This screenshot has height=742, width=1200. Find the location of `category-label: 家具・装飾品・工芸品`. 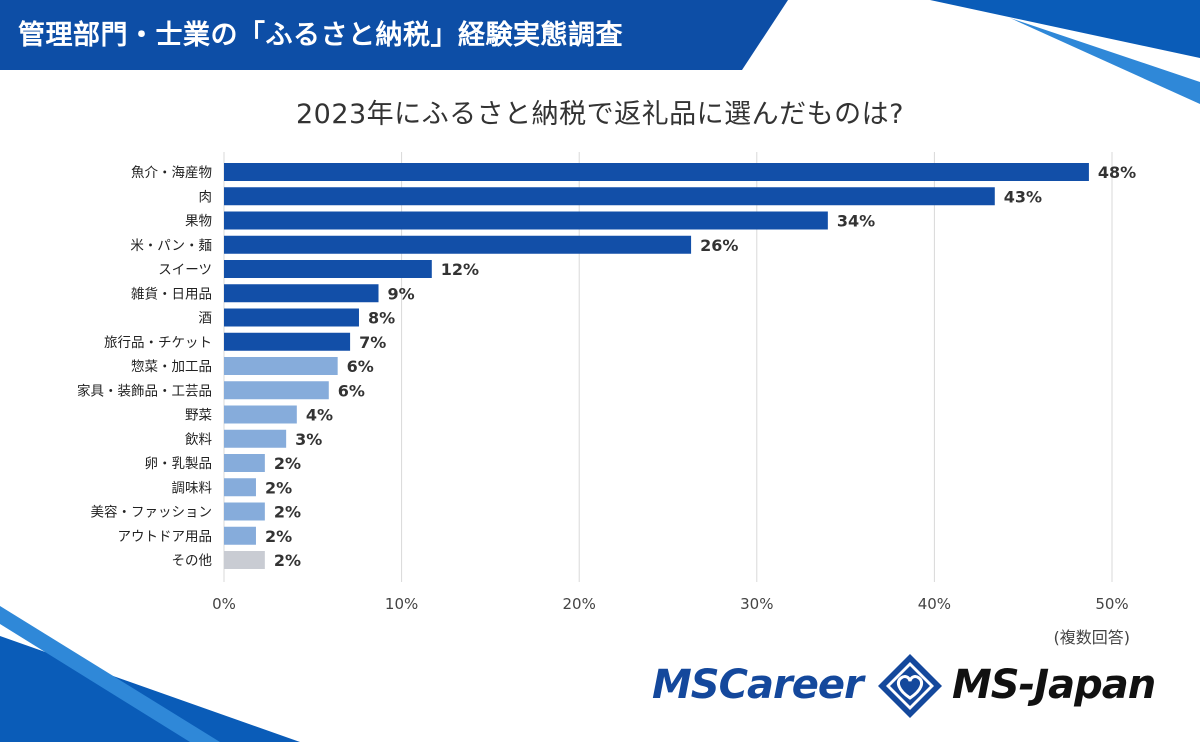

category-label: 家具・装飾品・工芸品 is located at coordinates (144, 390).